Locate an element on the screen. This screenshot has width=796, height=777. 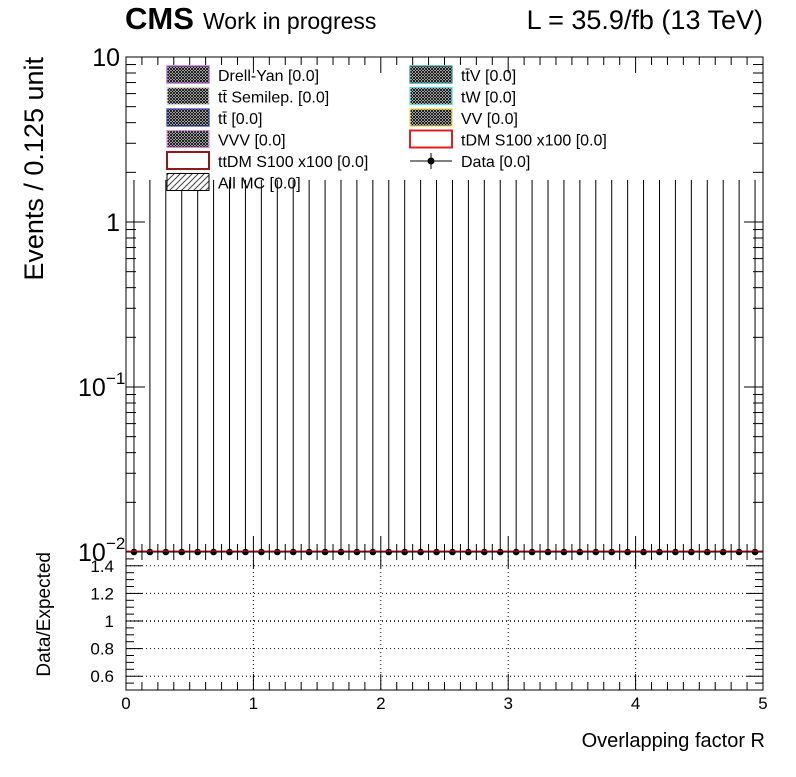
legend-entry: VV [0.0] is located at coordinates (463, 118).